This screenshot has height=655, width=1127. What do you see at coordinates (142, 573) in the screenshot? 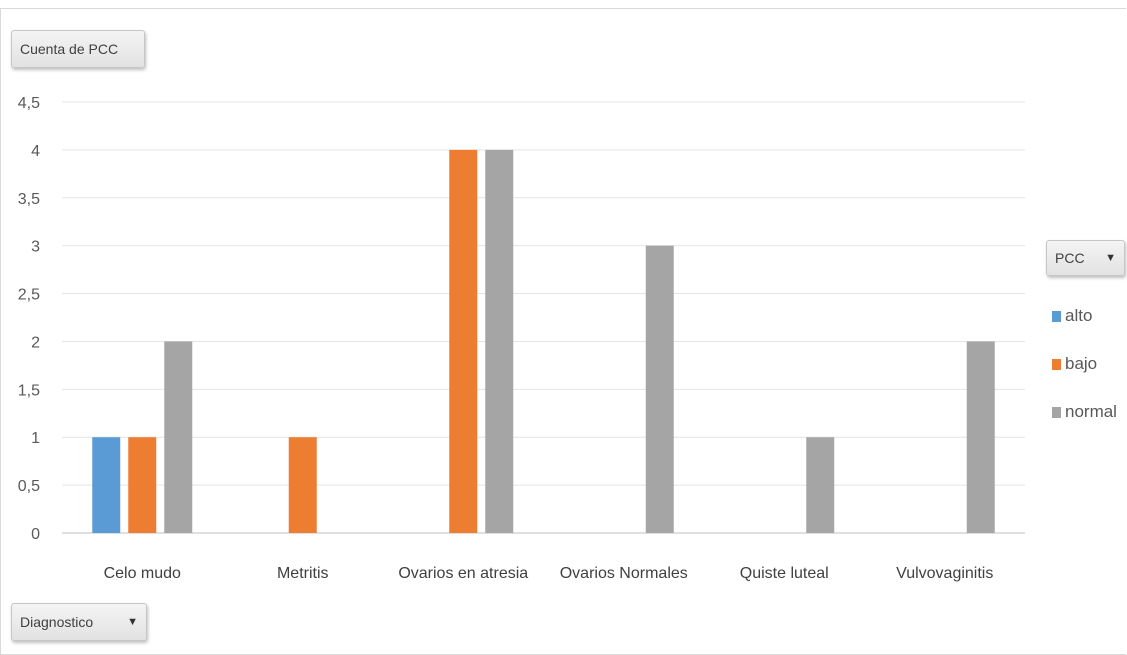
I see `x-category-label: Celo mudo` at bounding box center [142, 573].